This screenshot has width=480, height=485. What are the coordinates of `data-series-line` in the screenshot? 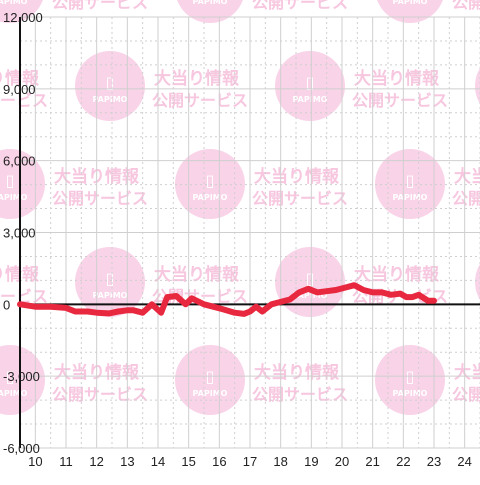 It's located at (227, 299).